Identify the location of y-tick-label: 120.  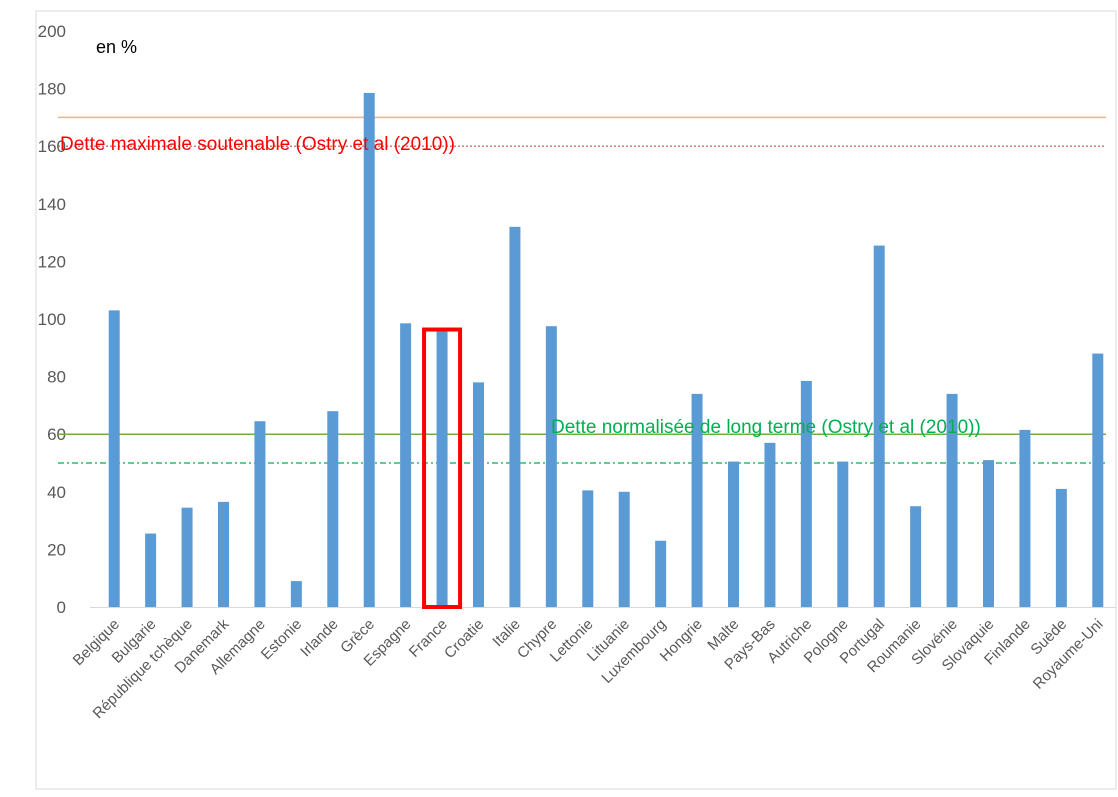
(52, 261).